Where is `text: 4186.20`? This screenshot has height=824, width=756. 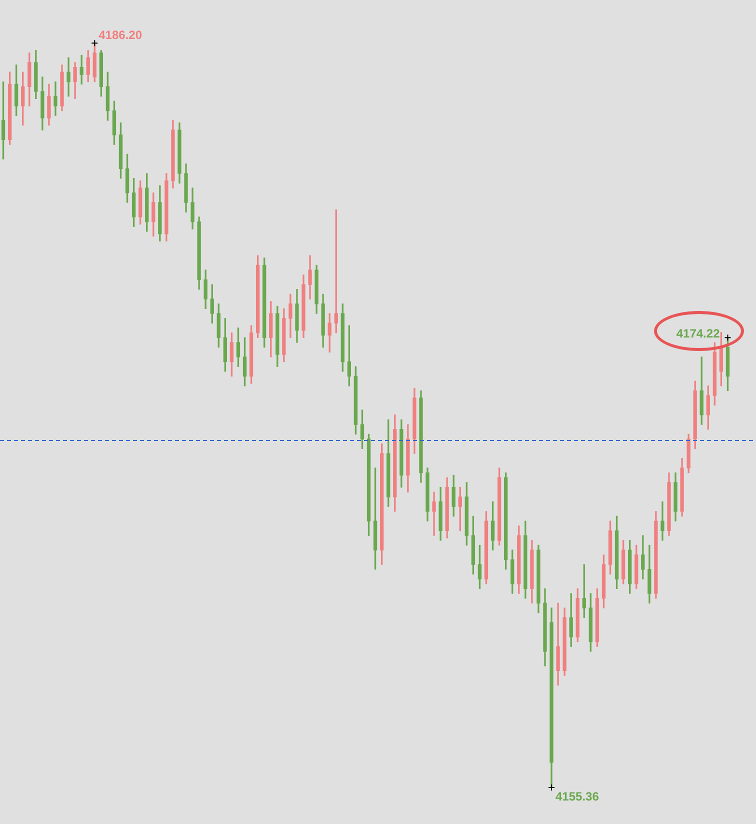
text: 4186.20 is located at coordinates (120, 35).